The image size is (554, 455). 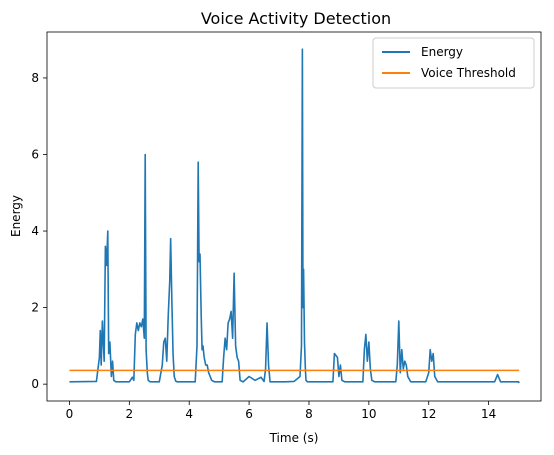 I want to click on y-tick-label: 4, so click(x=35, y=231).